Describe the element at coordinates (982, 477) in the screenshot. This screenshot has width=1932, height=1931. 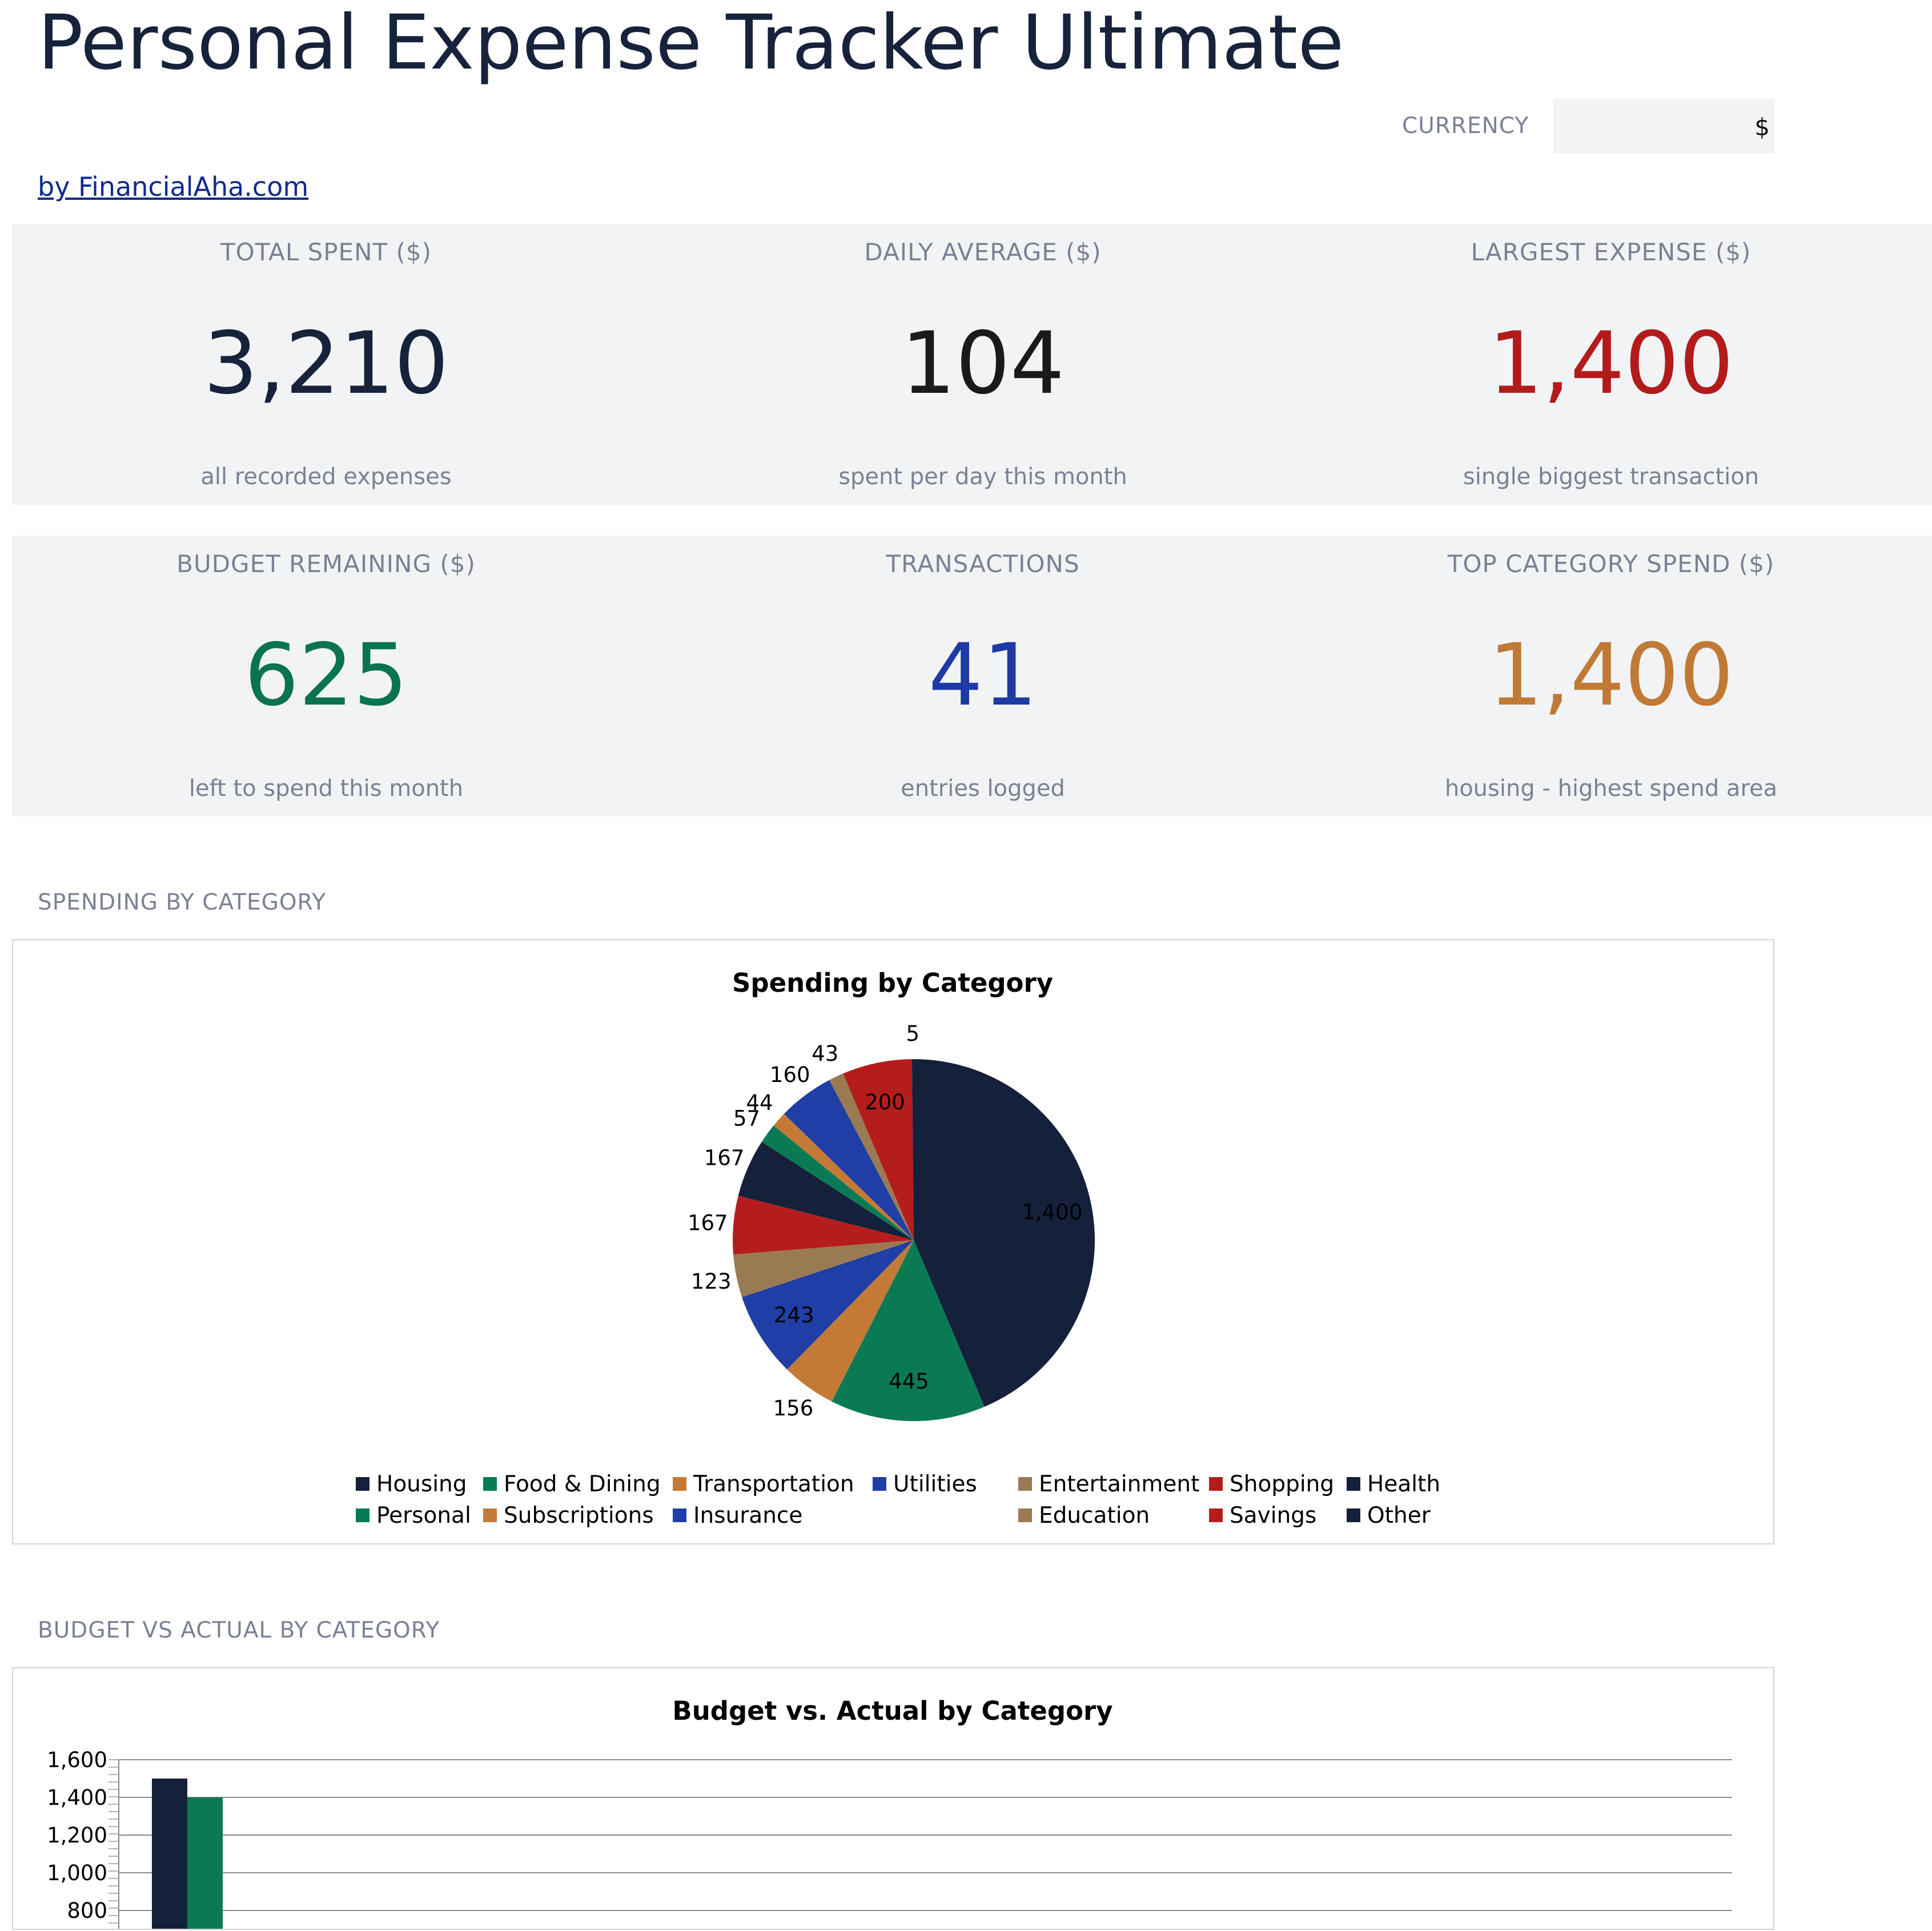
I see `kpi-subtitle: spent per day this month` at that location.